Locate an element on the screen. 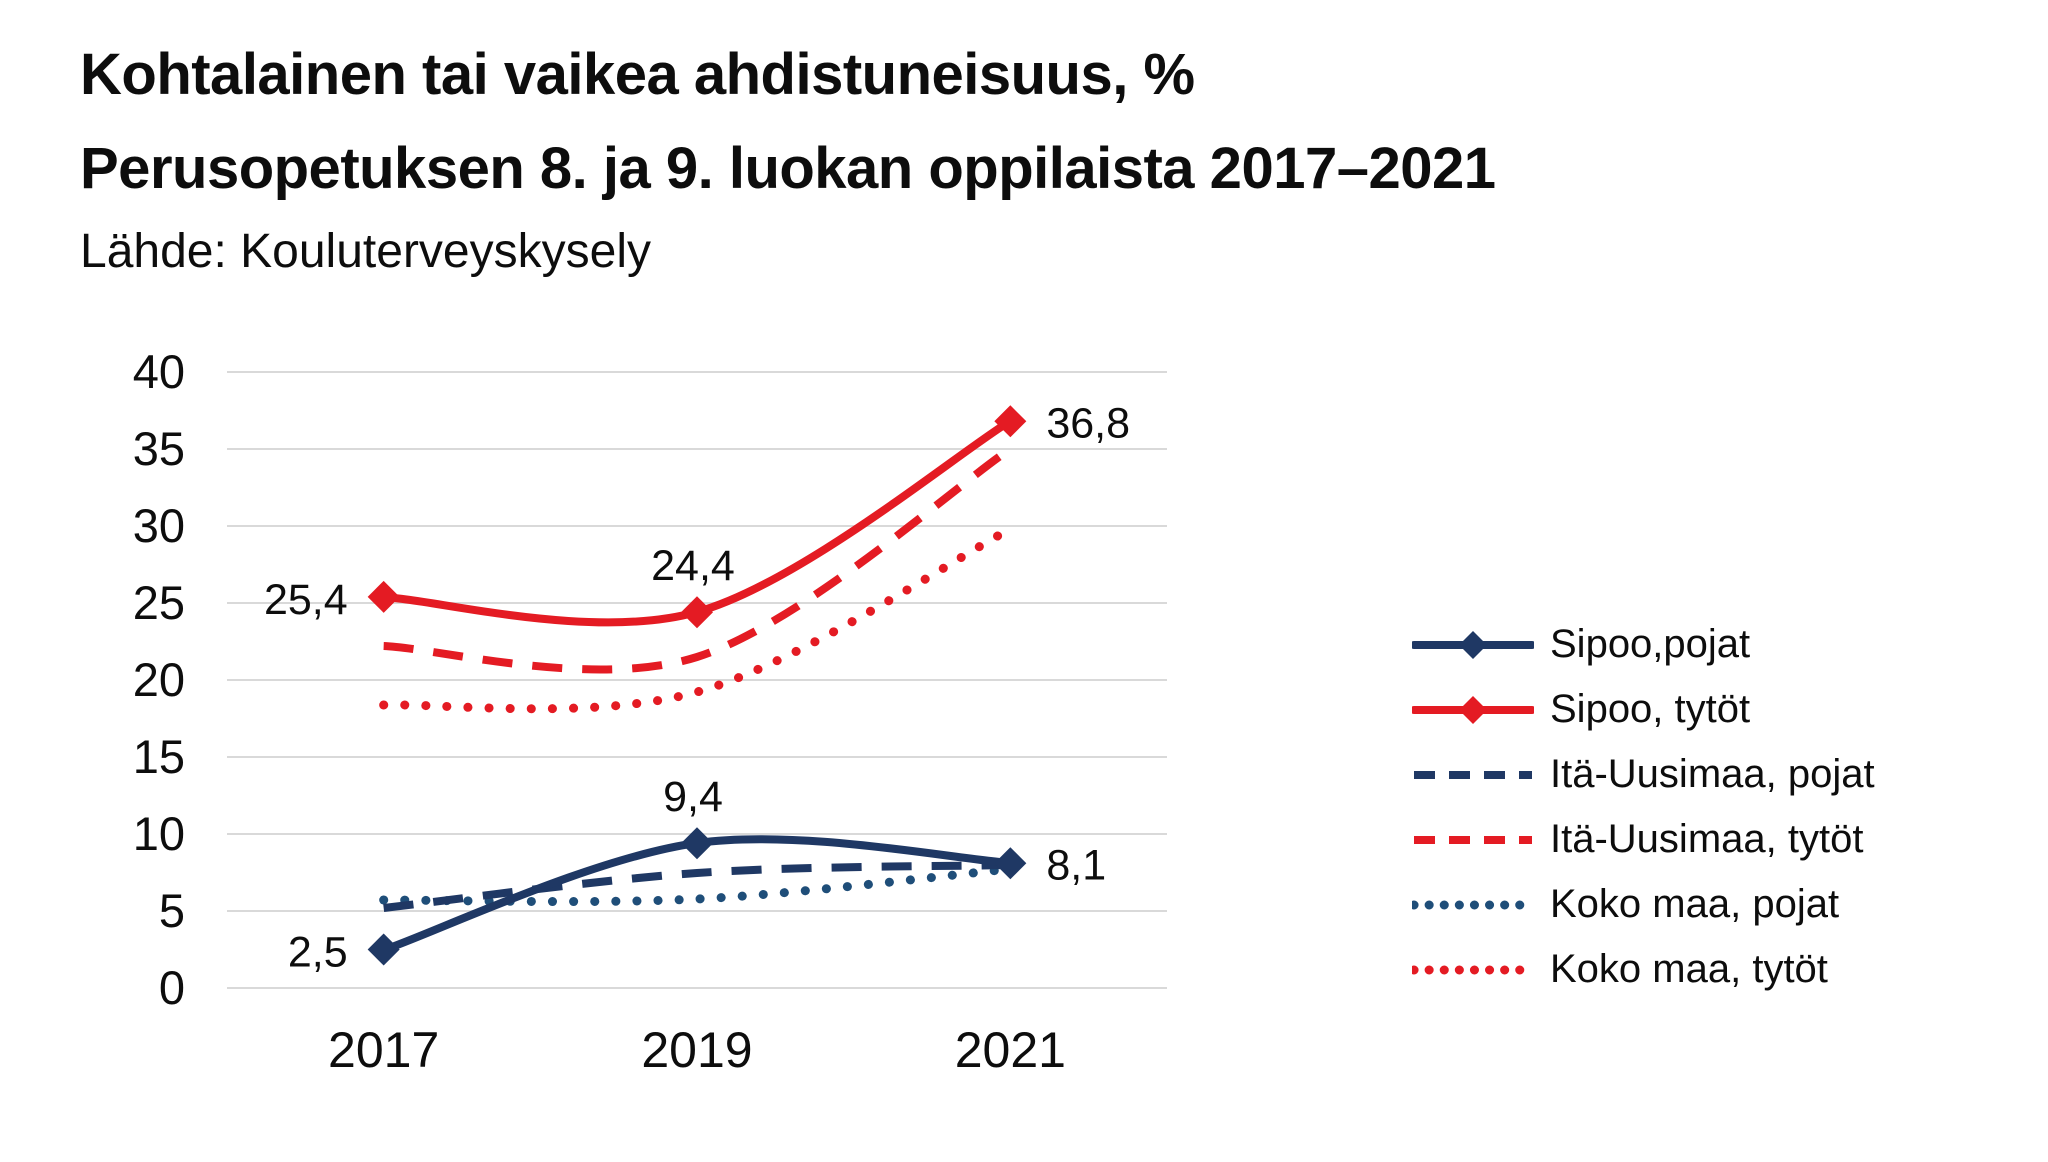 This screenshot has width=2048, height=1162. marker-sipoo-tyt-t-2021 is located at coordinates (1010, 421).